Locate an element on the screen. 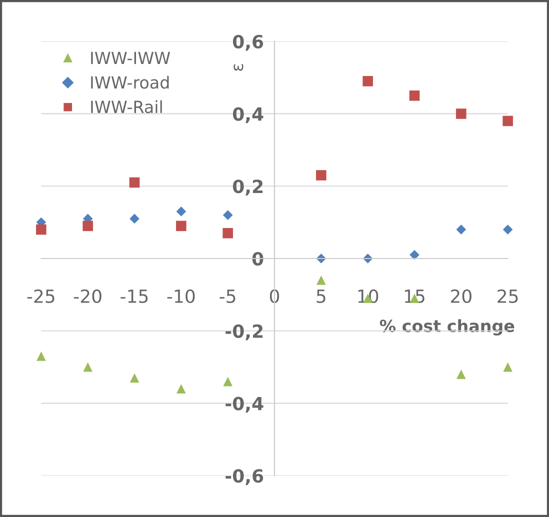 The width and height of the screenshot is (549, 517). y-tick-label: 0,2 is located at coordinates (247, 188).